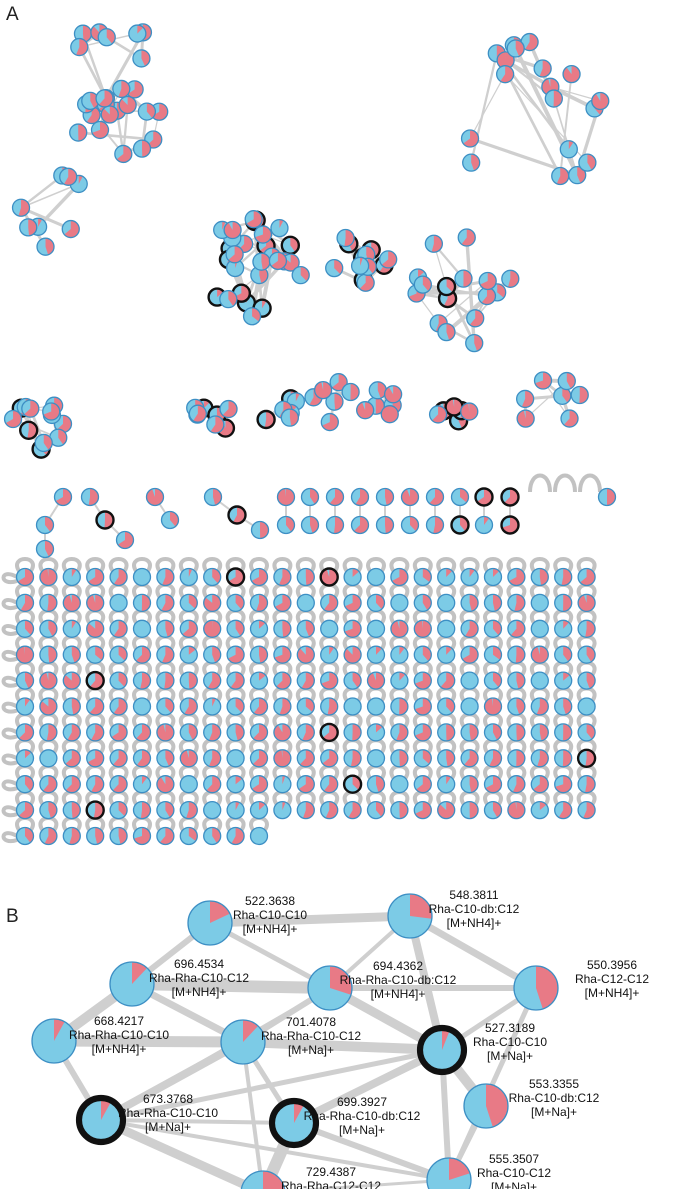 The height and width of the screenshot is (1189, 685). What do you see at coordinates (311, 1036) in the screenshot?
I see `node-label-name: Rha-Rha-C10-C12` at bounding box center [311, 1036].